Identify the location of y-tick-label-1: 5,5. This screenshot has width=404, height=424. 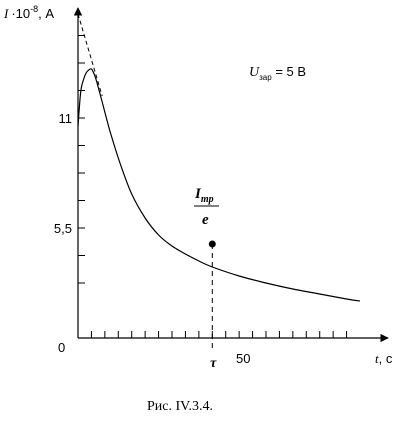
(63, 228).